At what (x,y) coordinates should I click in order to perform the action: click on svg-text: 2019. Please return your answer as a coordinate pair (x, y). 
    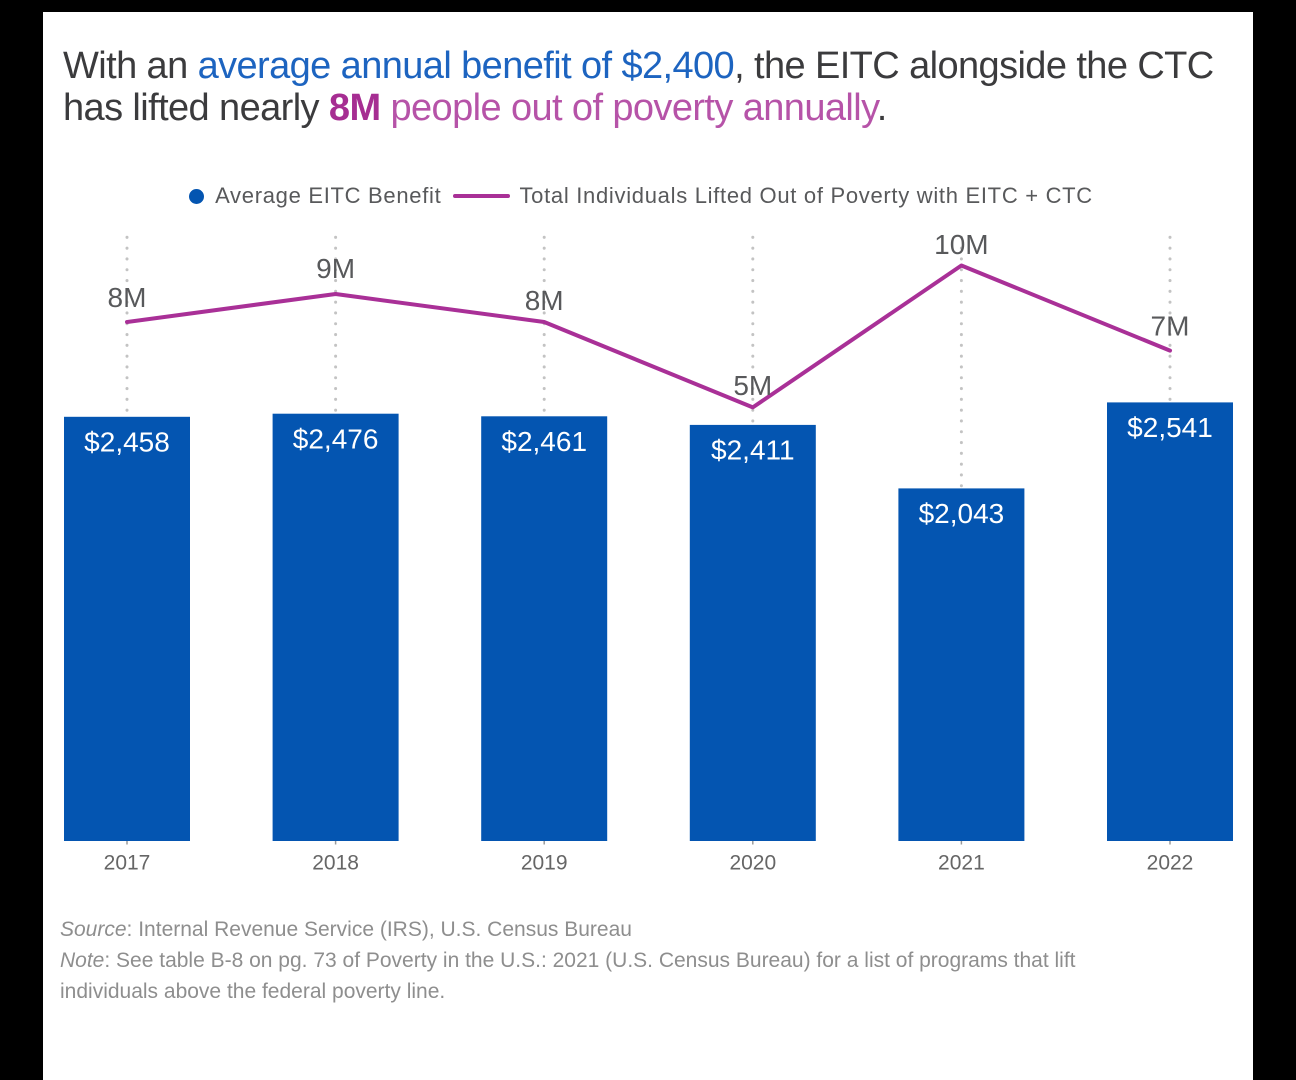
    Looking at the image, I should click on (544, 863).